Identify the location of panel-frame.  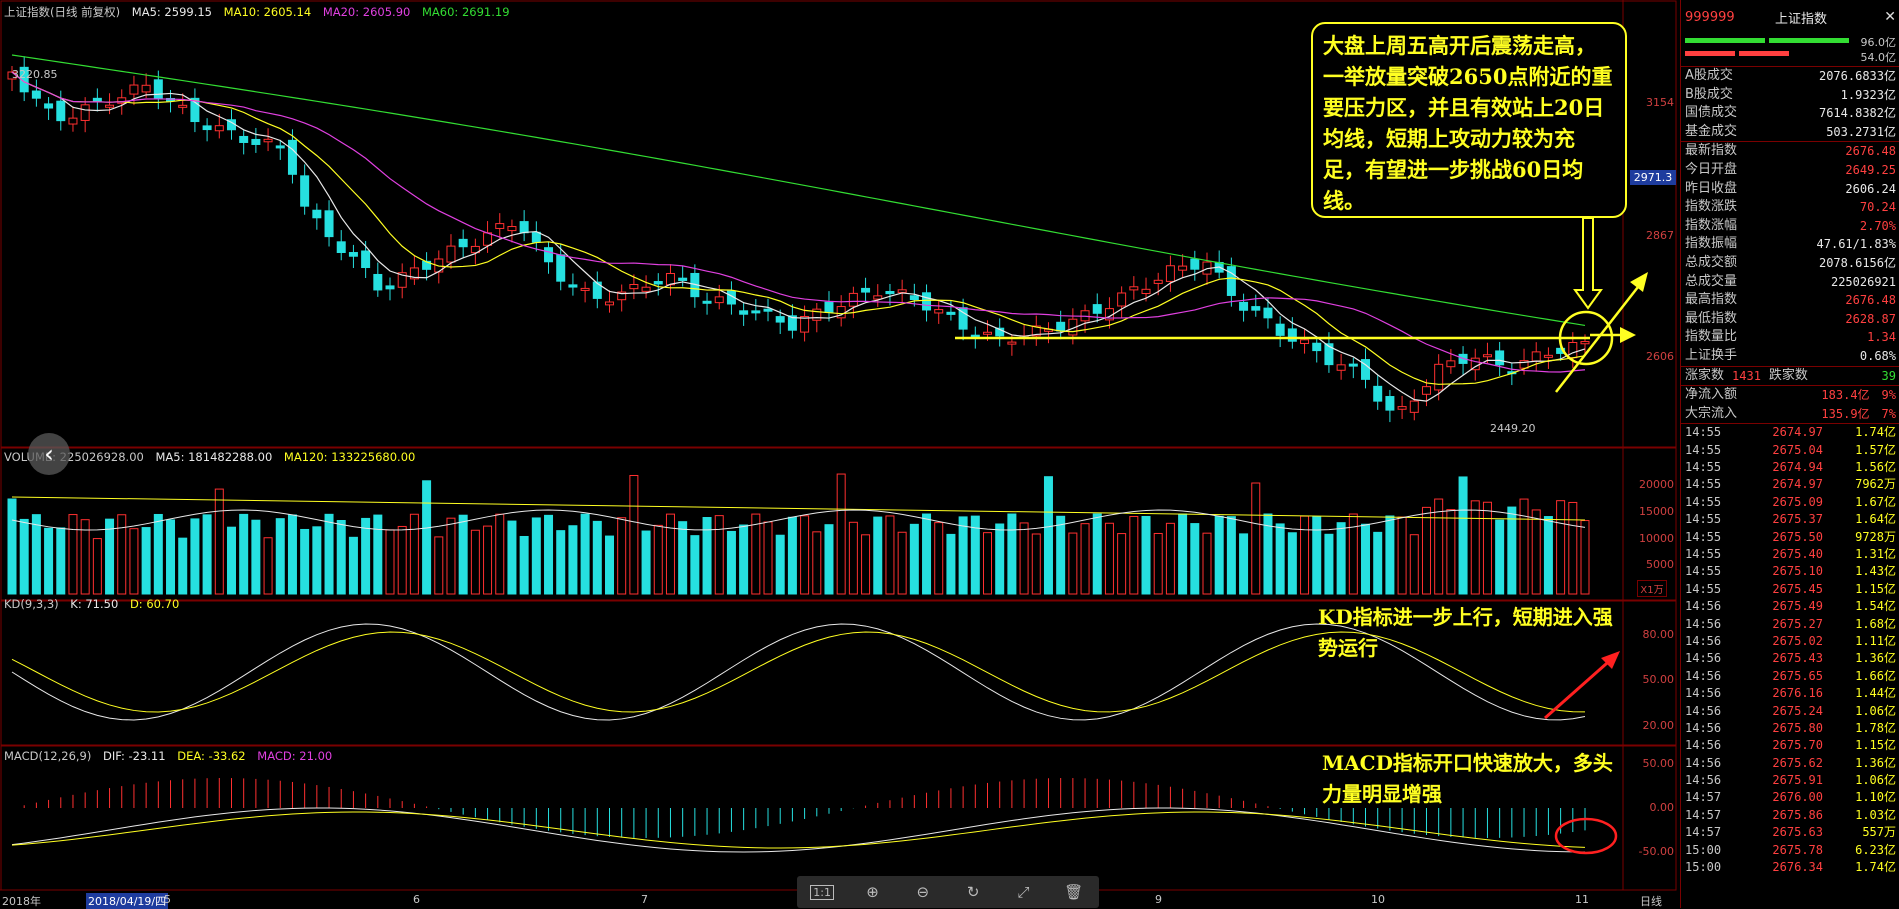
(838, 524).